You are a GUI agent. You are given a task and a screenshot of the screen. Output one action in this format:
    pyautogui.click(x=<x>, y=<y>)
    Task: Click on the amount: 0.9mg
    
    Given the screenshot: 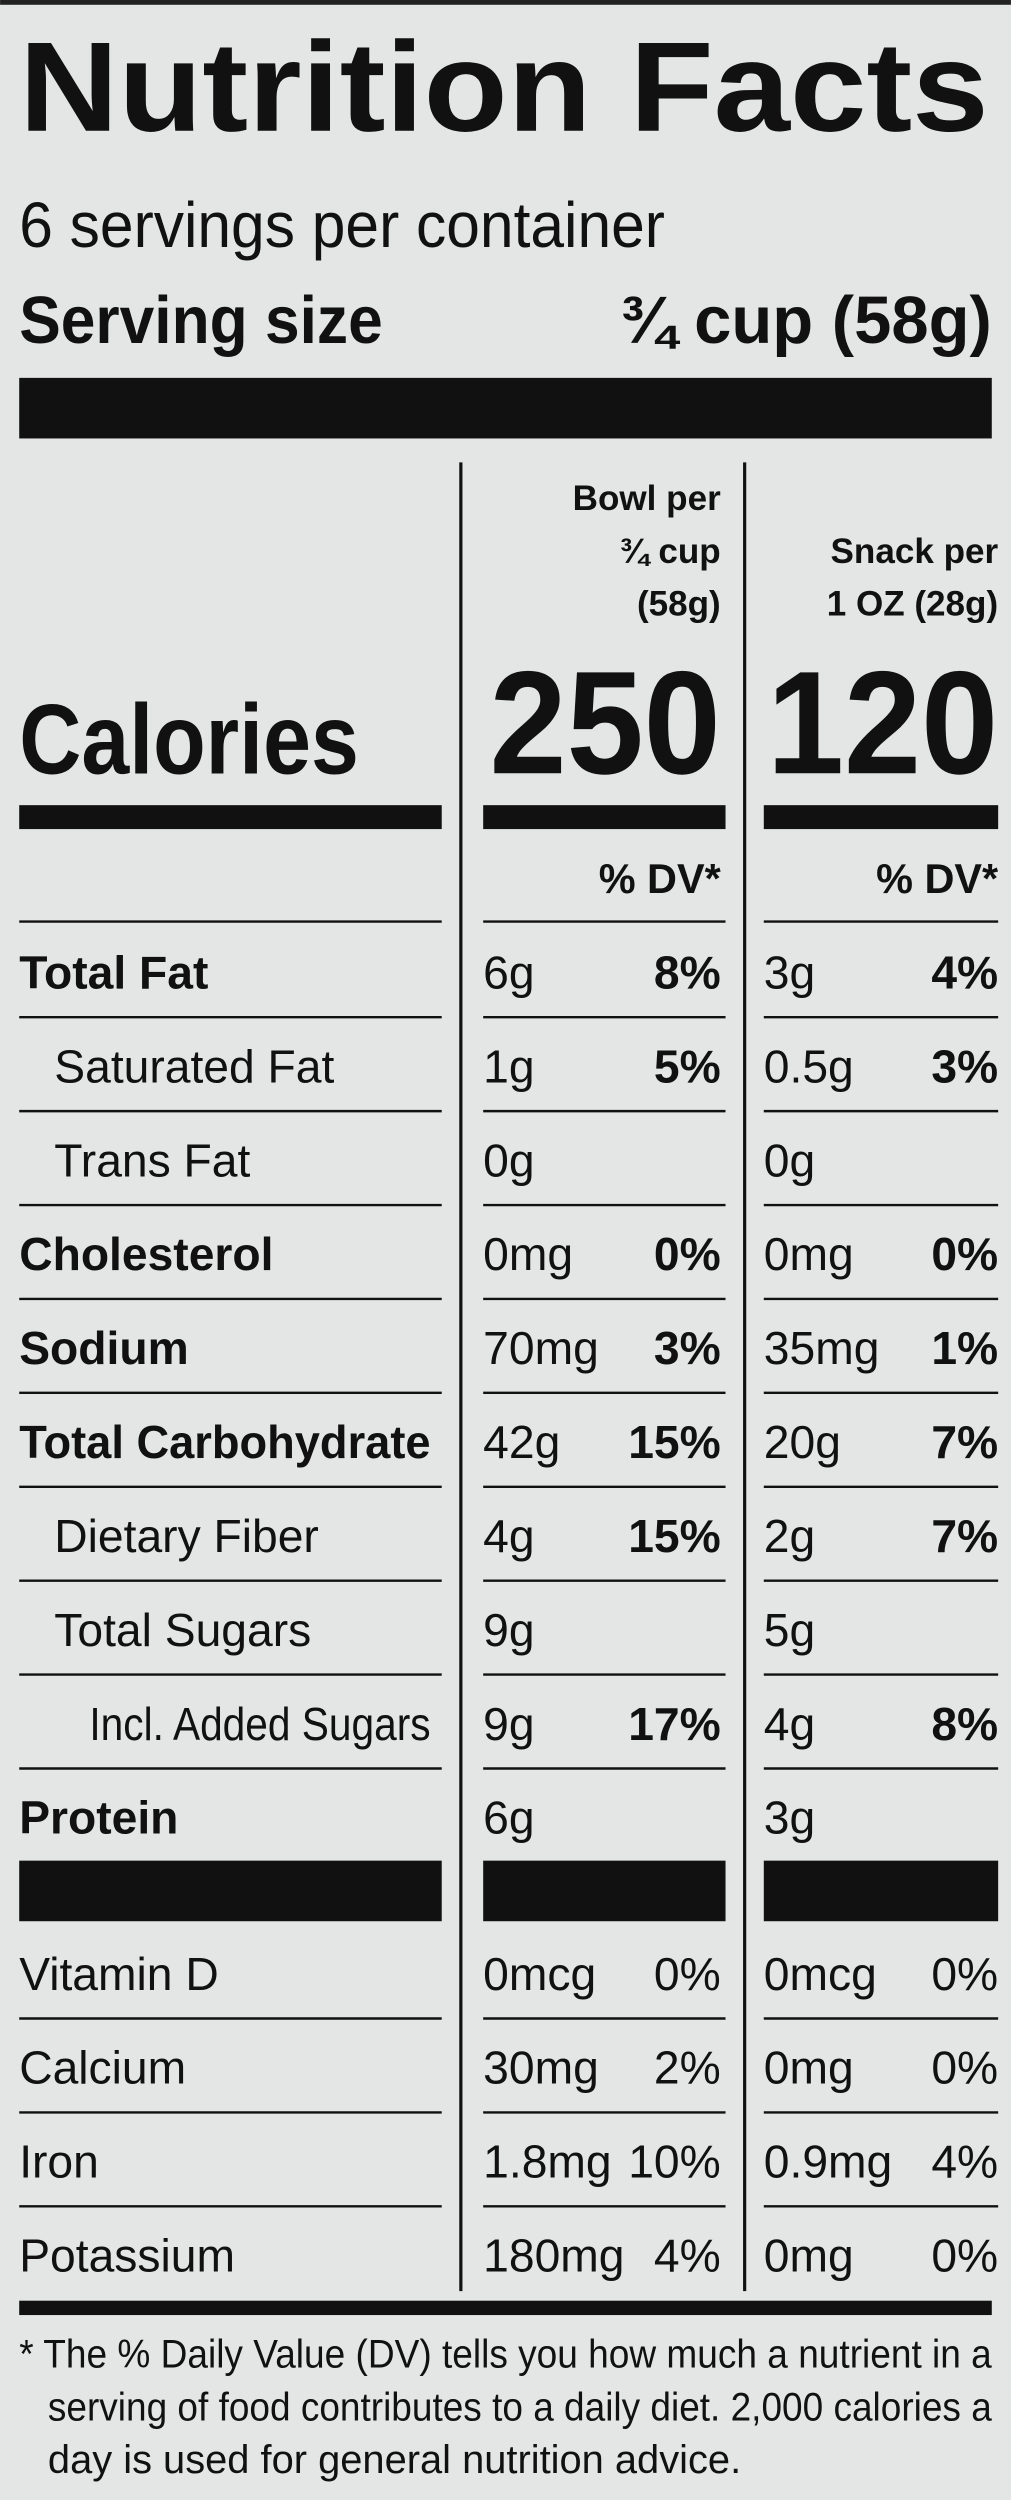 What is the action you would take?
    pyautogui.click(x=828, y=2162)
    